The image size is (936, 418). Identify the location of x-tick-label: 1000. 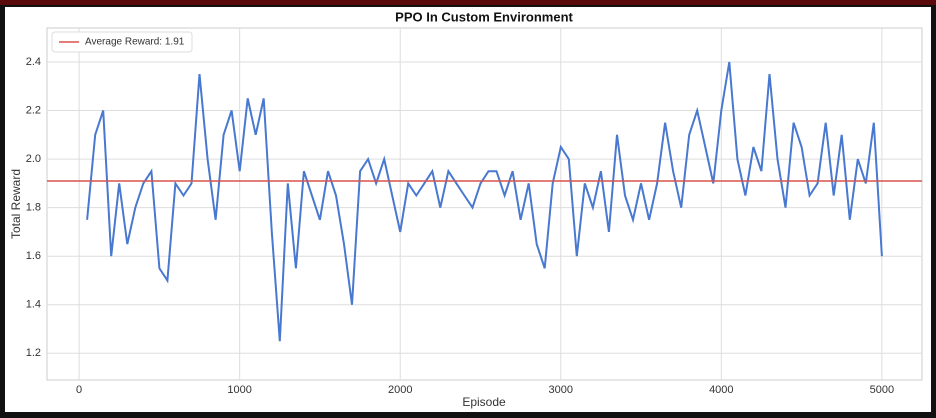
(239, 390).